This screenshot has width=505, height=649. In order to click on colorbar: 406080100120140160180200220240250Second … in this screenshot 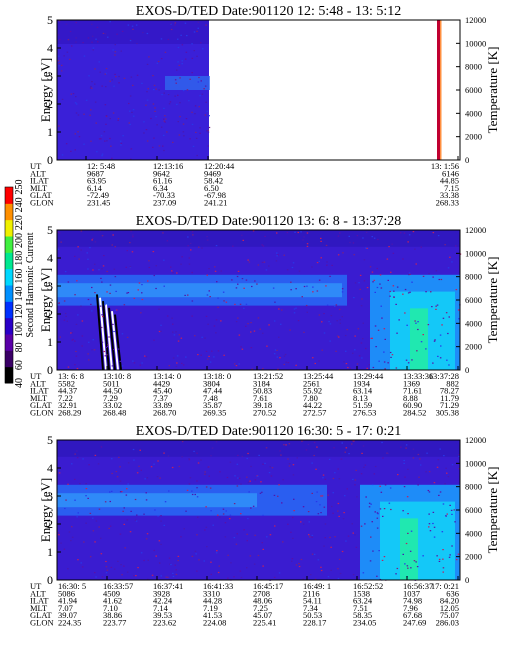, I will do `click(20, 284)`.